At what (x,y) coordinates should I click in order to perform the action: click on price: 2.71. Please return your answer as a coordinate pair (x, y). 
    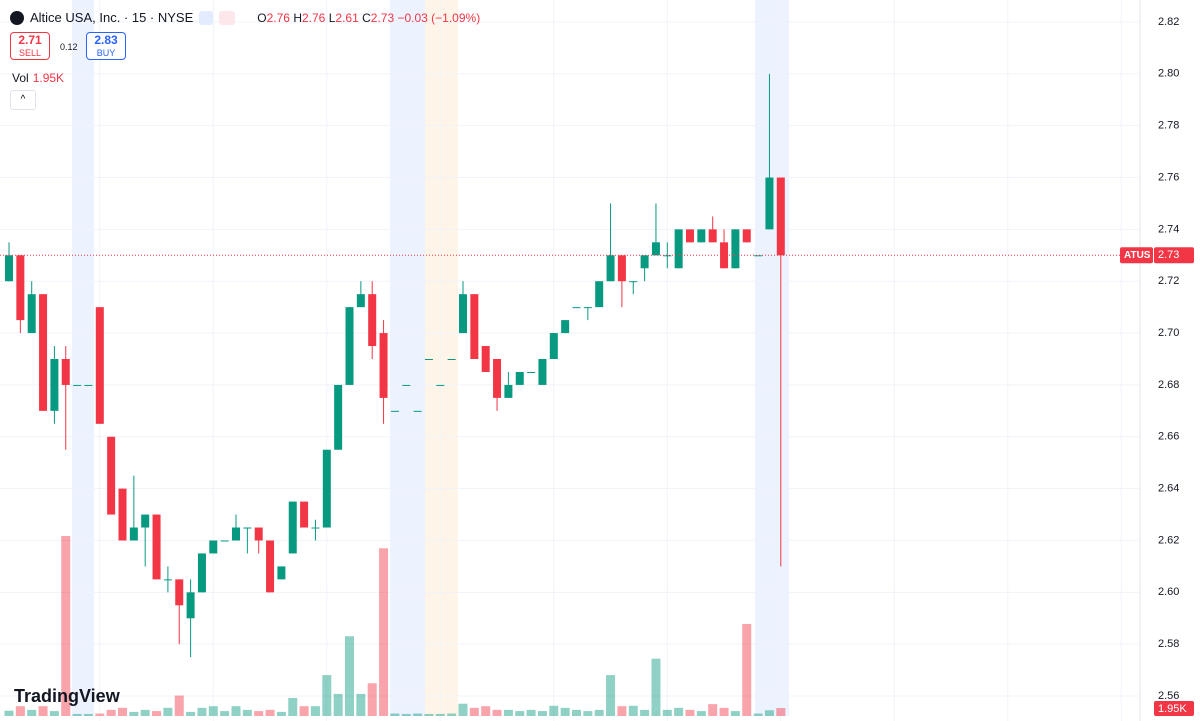
    Looking at the image, I should click on (30, 40).